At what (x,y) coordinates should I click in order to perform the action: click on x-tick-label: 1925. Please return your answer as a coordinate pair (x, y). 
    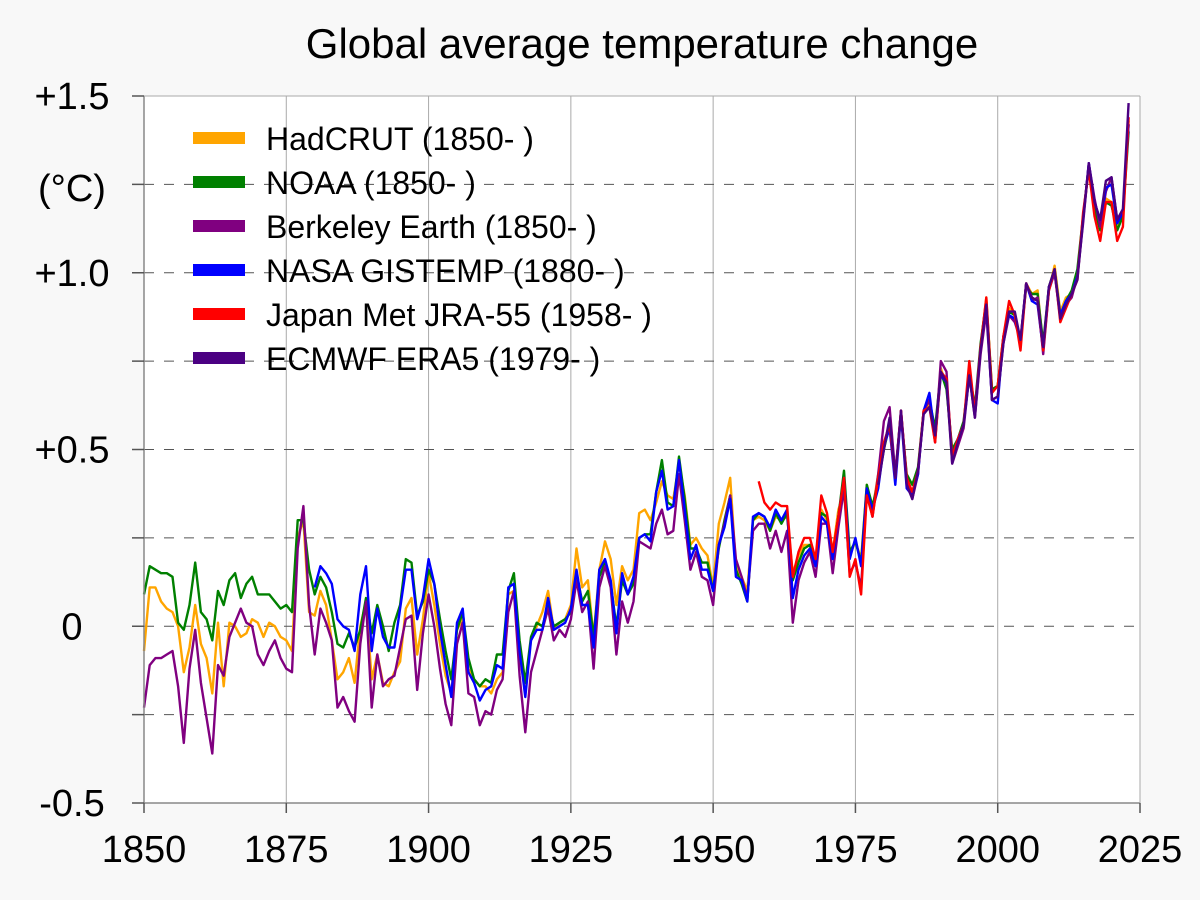
    Looking at the image, I should click on (571, 850).